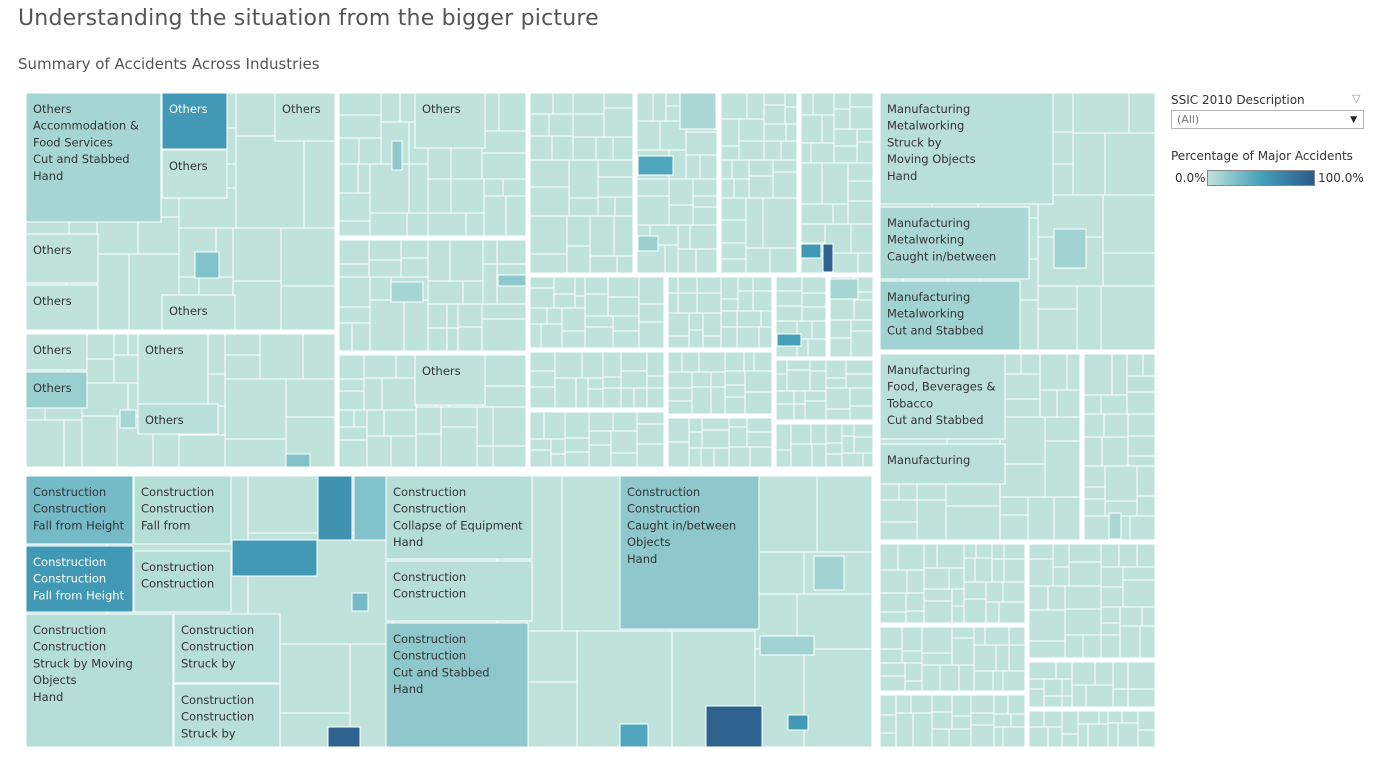 This screenshot has width=1386, height=767. Describe the element at coordinates (1267, 119) in the screenshot. I see `ssic-filter-dropdown: (All) ▼` at that location.